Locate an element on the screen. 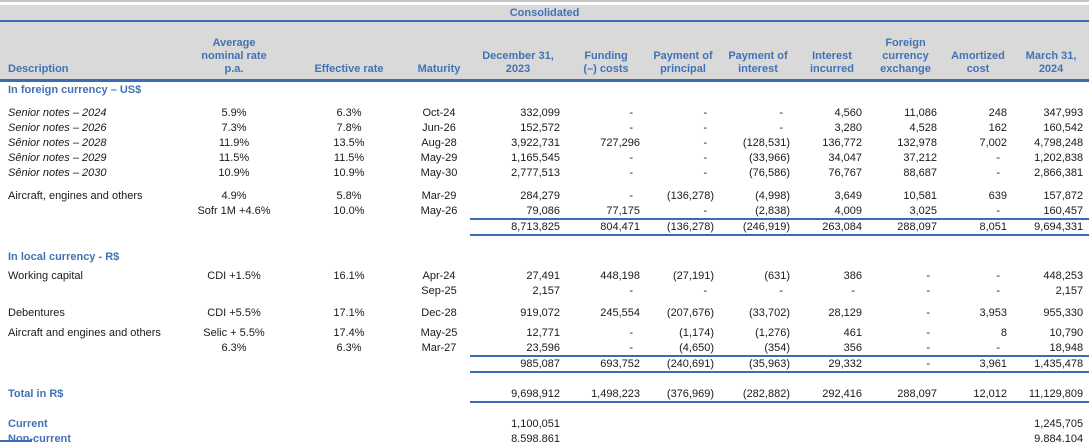  table-row: Sep-25 2,157 - - - - - - 2,157 is located at coordinates (544, 290).